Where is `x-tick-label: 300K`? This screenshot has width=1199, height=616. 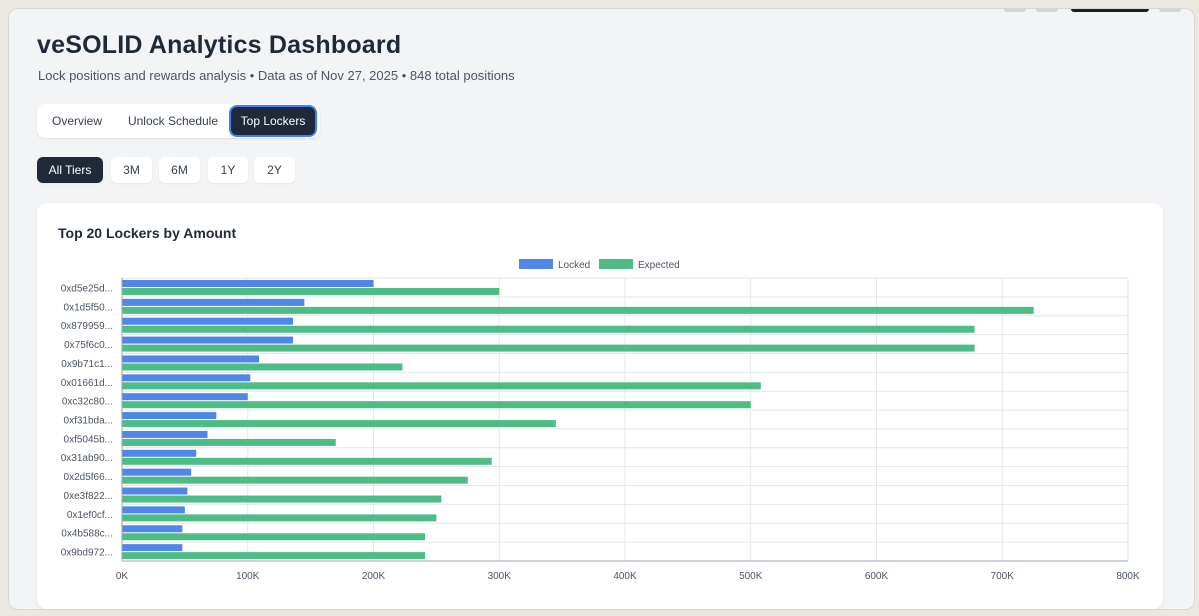 x-tick-label: 300K is located at coordinates (500, 576).